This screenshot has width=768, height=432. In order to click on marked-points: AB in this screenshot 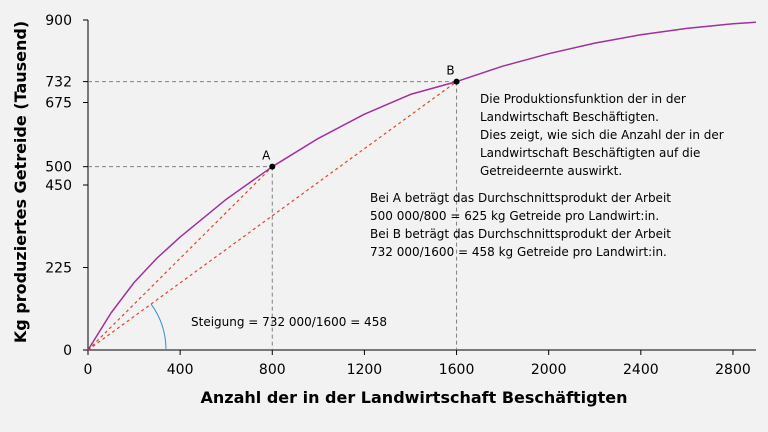, I will do `click(361, 117)`.